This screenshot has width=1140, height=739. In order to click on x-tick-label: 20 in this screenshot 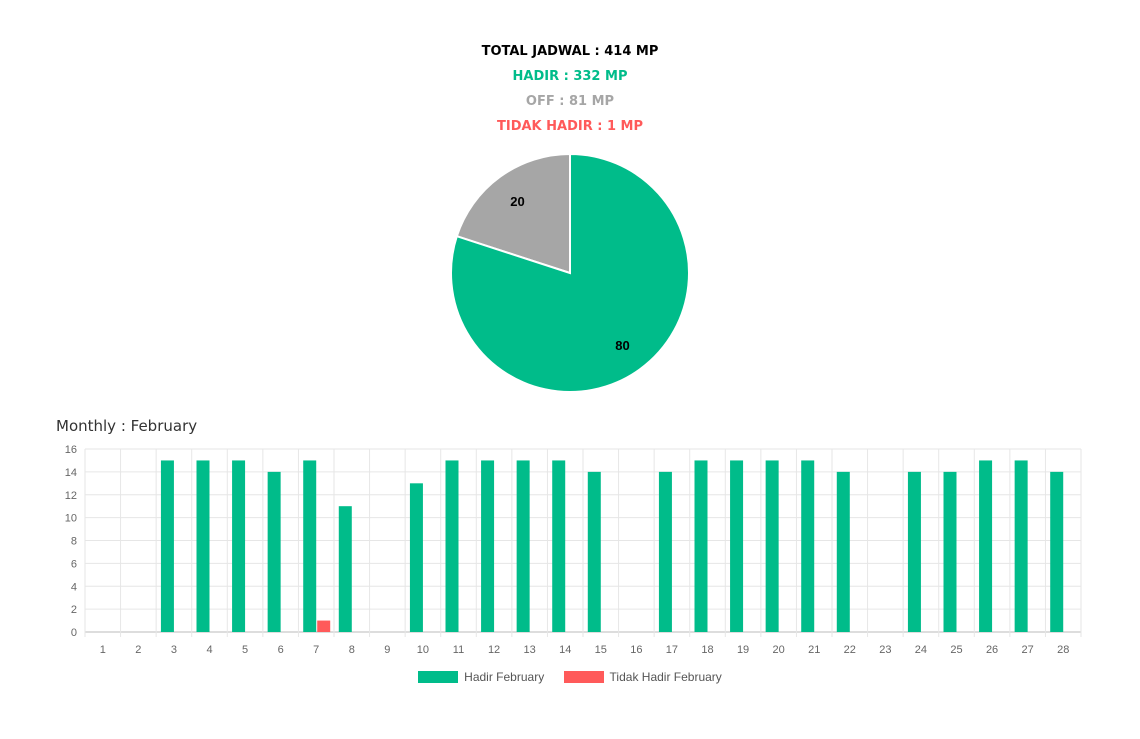, I will do `click(779, 650)`.